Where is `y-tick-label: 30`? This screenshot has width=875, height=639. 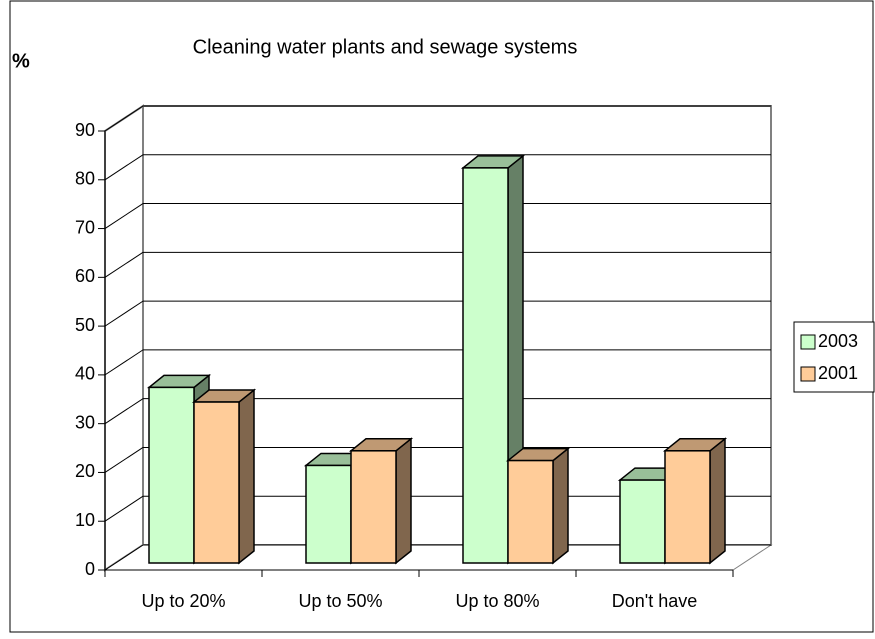
y-tick-label: 30 is located at coordinates (85, 422).